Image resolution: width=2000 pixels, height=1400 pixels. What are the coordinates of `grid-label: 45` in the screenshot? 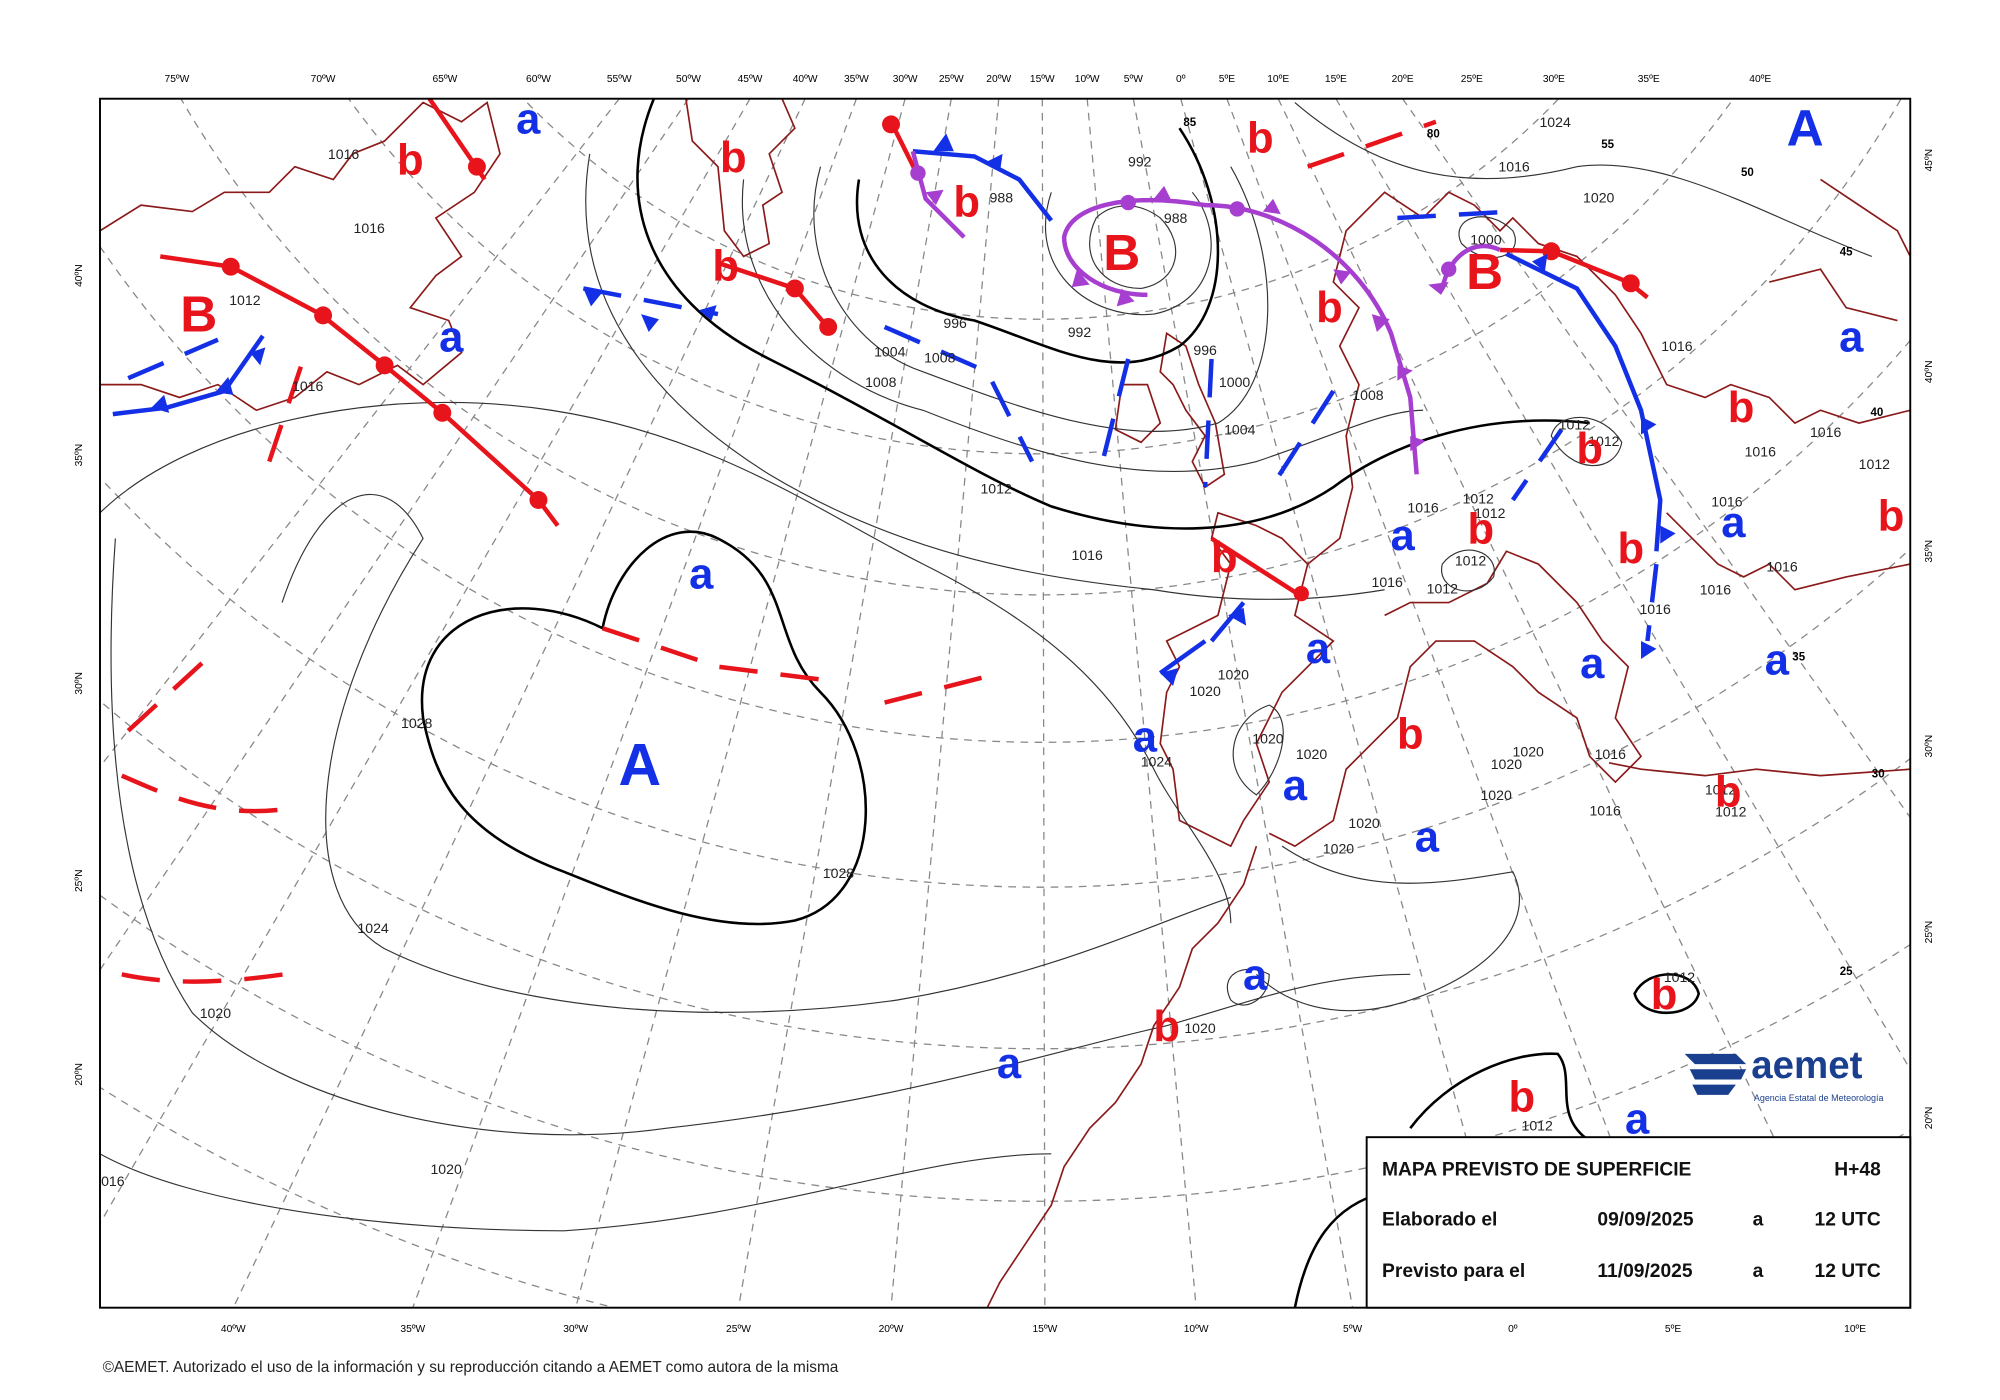 It's located at (1846, 253).